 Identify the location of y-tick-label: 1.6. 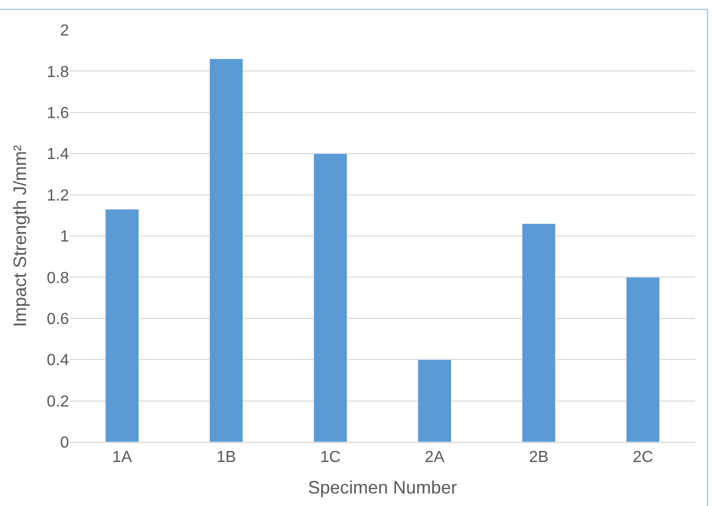
(58, 113).